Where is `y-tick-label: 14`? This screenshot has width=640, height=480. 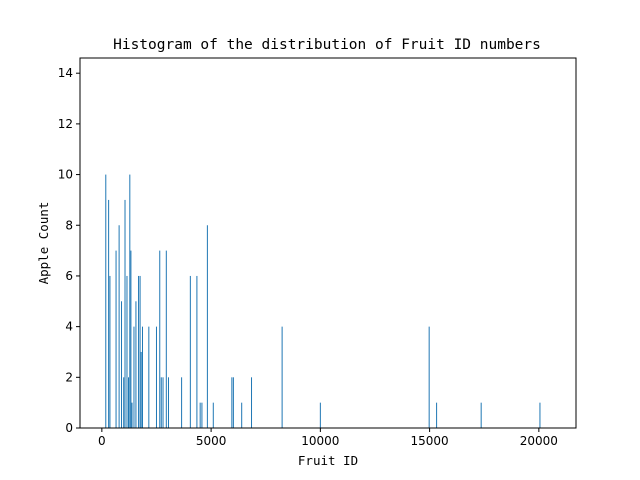
y-tick-label: 14 is located at coordinates (65, 73).